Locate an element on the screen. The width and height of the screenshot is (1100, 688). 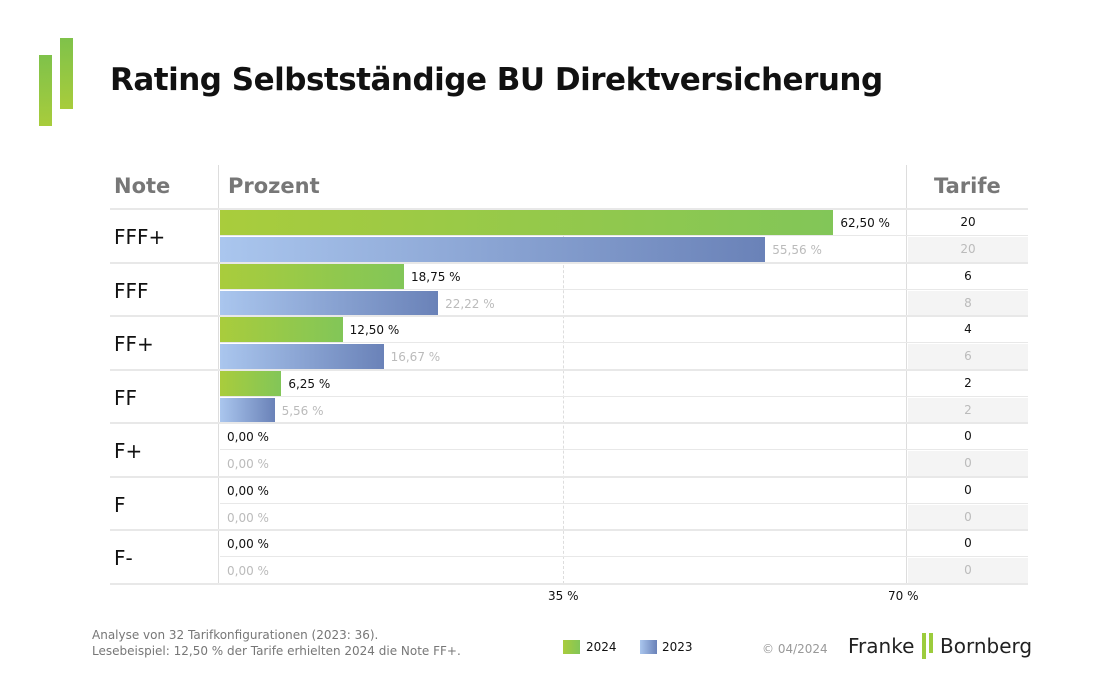
tarife-2024: 2 is located at coordinates (968, 382).